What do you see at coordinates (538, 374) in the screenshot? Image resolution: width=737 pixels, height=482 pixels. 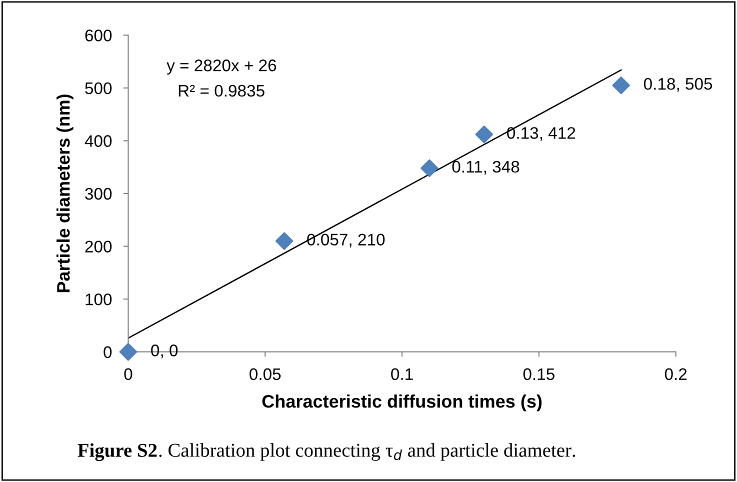 I see `x-tick-label: 0.15` at bounding box center [538, 374].